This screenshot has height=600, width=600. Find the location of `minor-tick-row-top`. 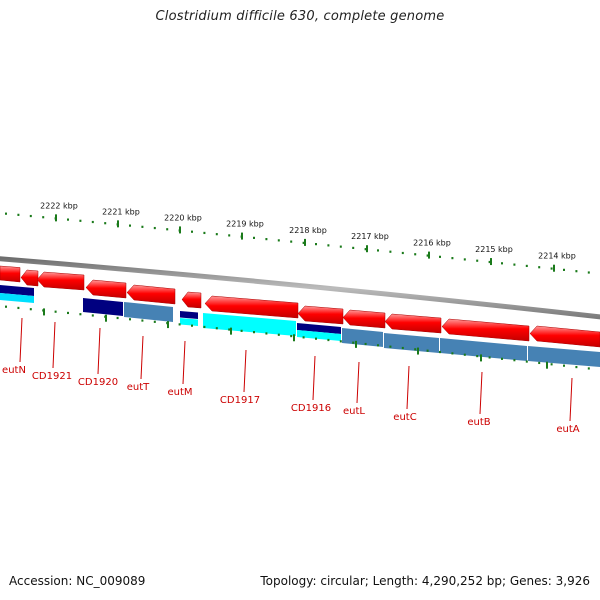

minor-tick-row-top is located at coordinates (297, 243).